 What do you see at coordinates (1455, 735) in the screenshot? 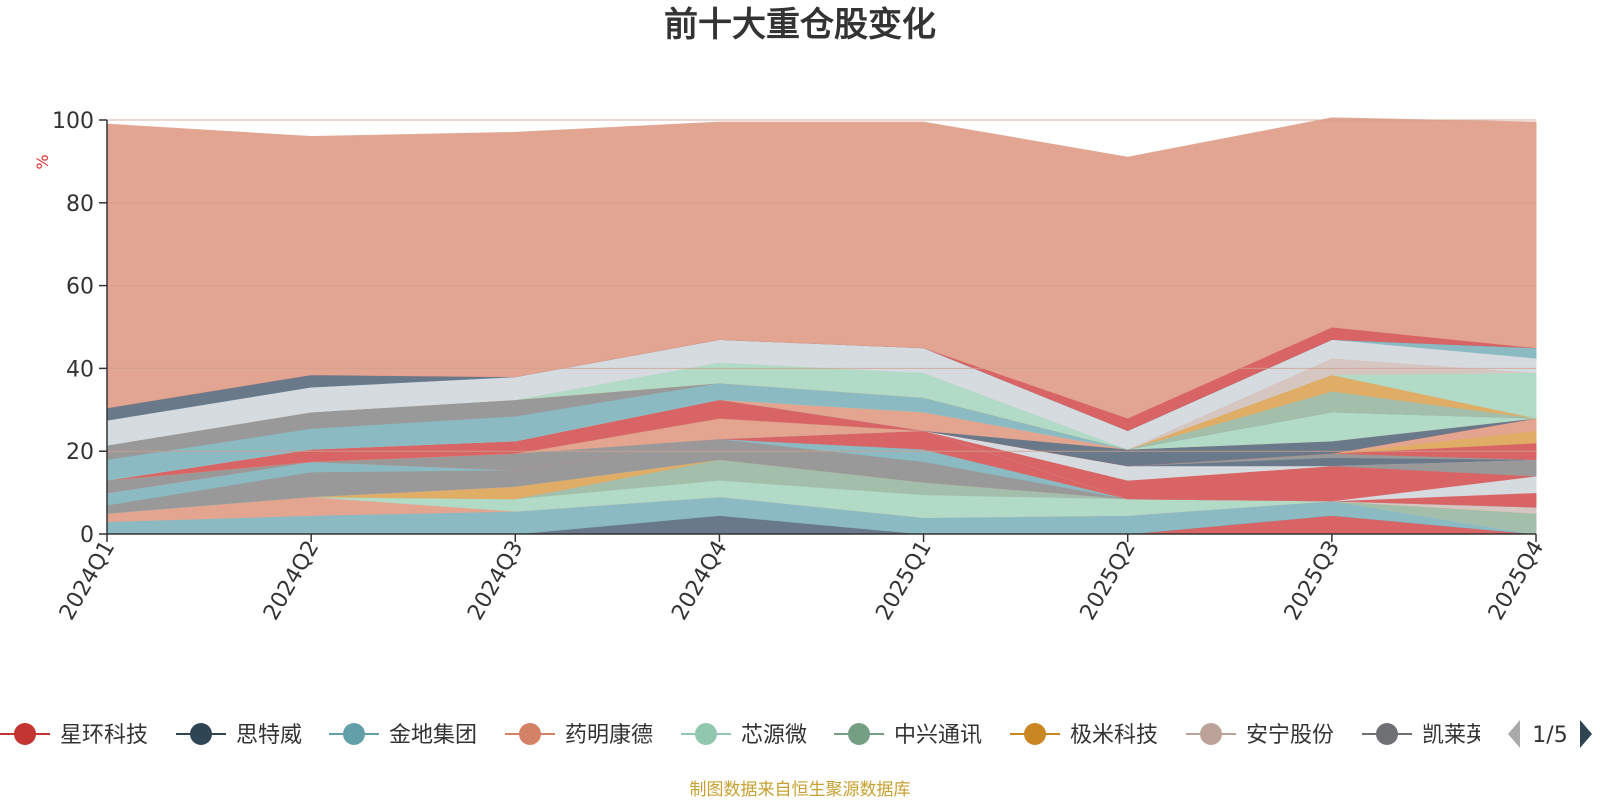
I see `legend-label: 凯莱英` at bounding box center [1455, 735].